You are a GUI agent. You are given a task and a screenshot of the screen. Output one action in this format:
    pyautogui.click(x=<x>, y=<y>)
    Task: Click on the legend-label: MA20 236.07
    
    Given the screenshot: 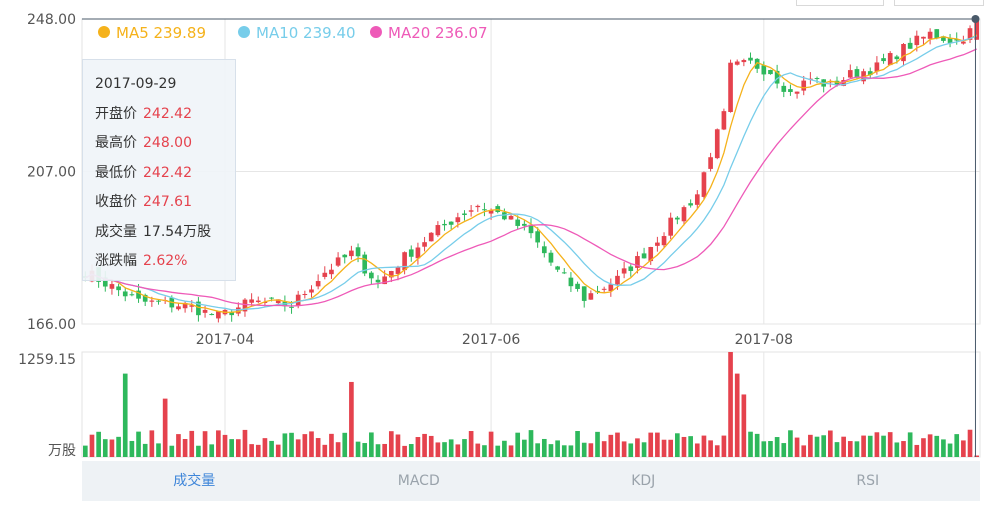 What is the action you would take?
    pyautogui.click(x=438, y=33)
    